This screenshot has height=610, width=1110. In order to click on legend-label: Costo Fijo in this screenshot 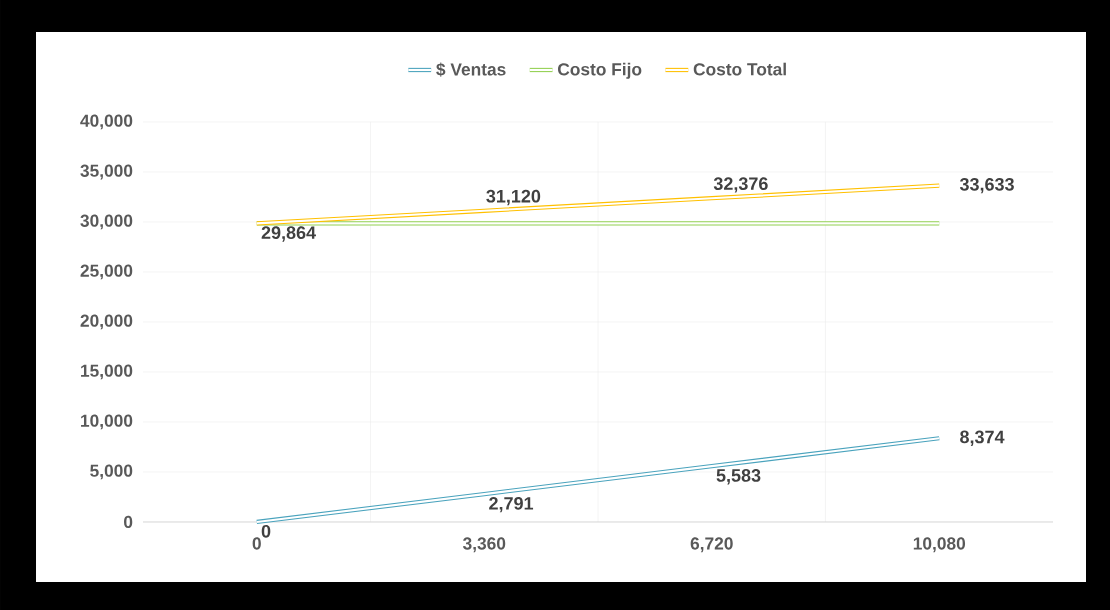, I will do `click(600, 70)`.